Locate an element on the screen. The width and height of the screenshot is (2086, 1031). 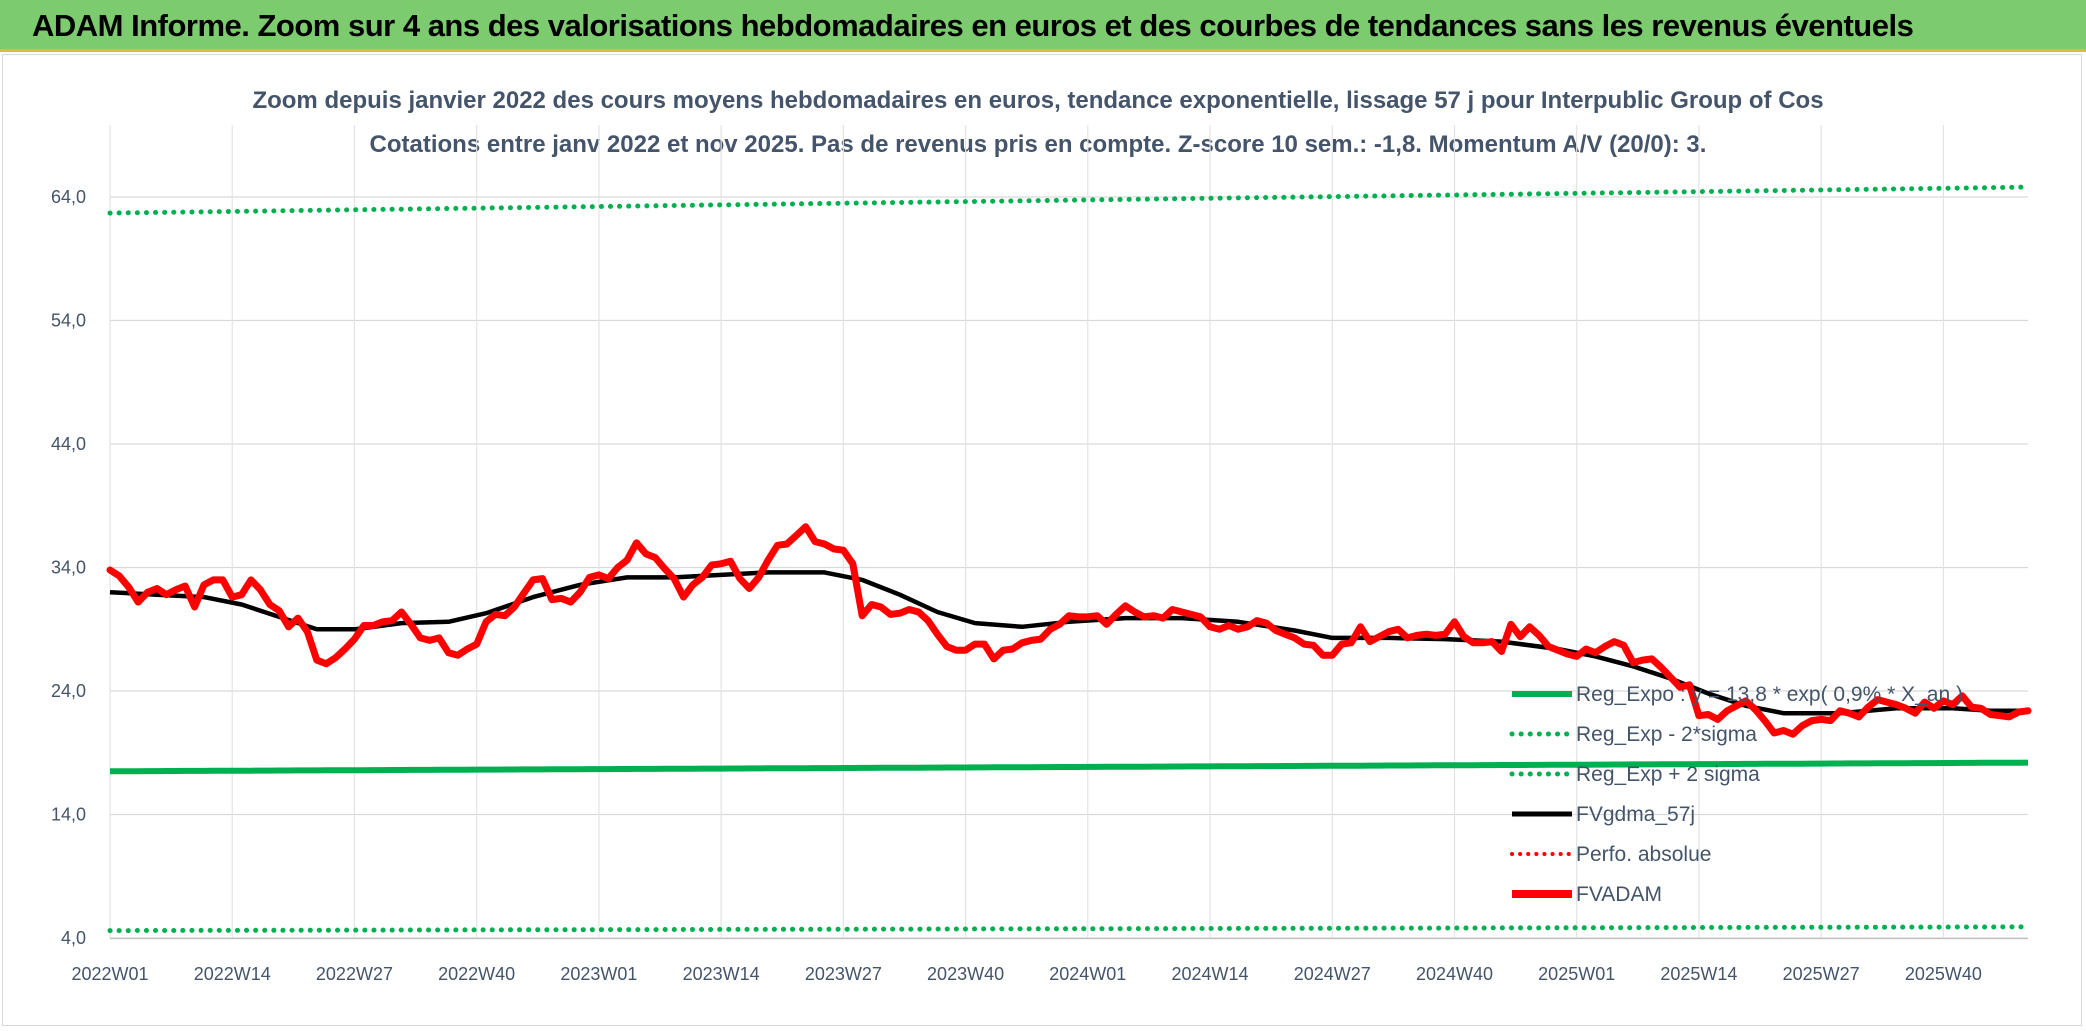
legend-label: FVgdma_57j is located at coordinates (1635, 814).